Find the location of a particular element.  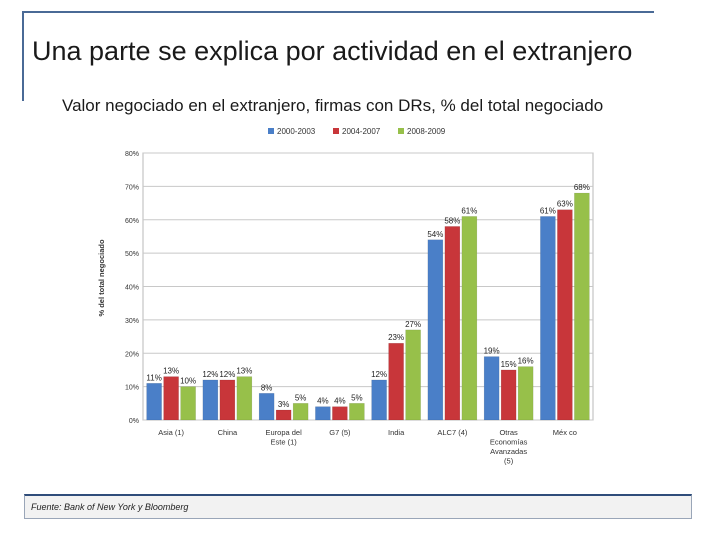

y-tick-label: 0% is located at coordinates (134, 421).